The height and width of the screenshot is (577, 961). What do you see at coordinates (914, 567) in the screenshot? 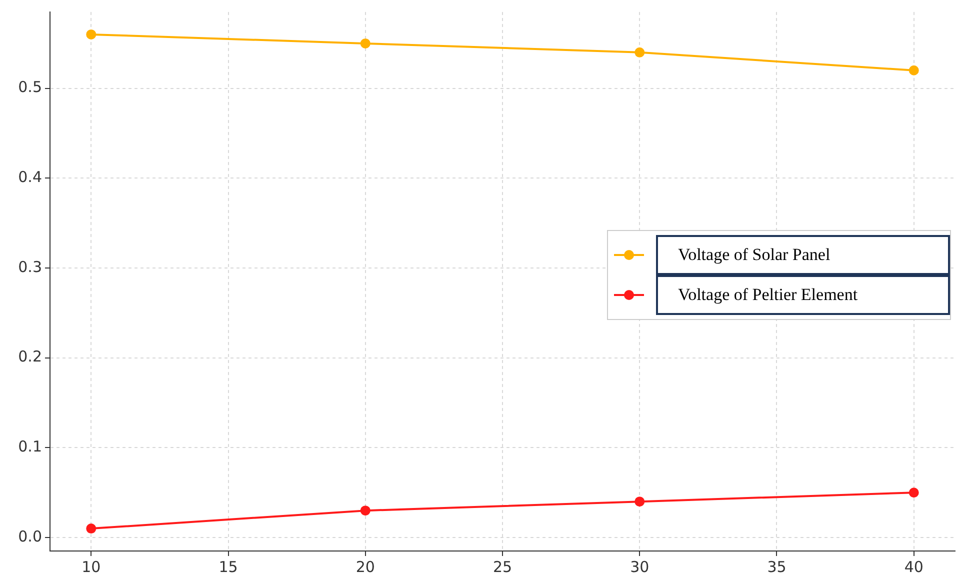
I see `x-tick-label: 40` at bounding box center [914, 567].